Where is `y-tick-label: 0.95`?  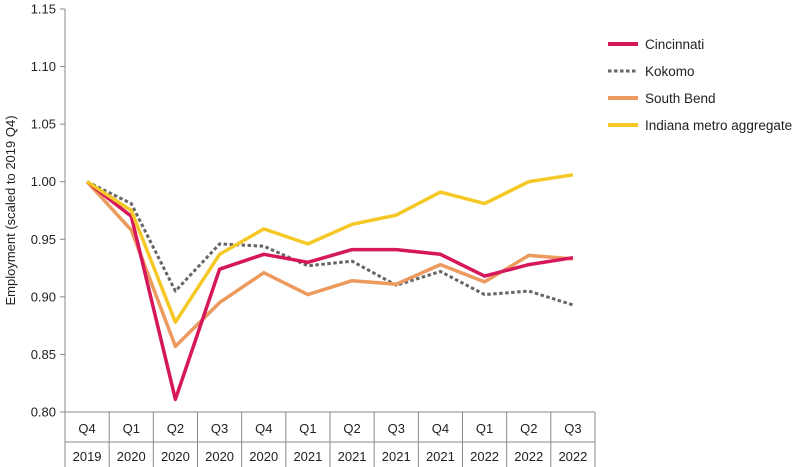
y-tick-label: 0.95 is located at coordinates (43, 239).